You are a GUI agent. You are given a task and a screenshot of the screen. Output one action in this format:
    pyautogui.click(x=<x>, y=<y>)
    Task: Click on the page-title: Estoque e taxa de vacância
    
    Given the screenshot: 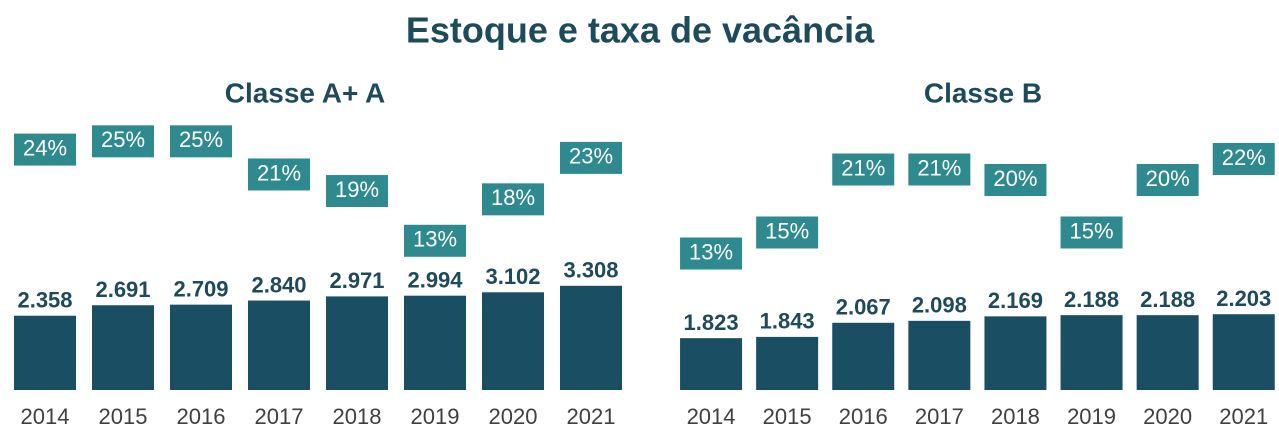 What is the action you would take?
    pyautogui.click(x=640, y=30)
    